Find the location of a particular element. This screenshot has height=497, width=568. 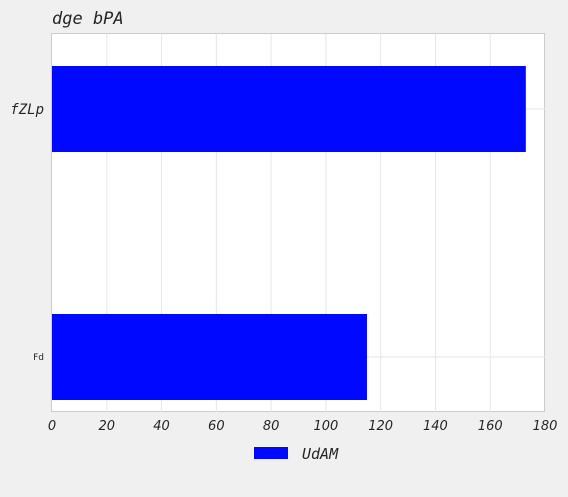

x-tick-label: 60 is located at coordinates (216, 426).